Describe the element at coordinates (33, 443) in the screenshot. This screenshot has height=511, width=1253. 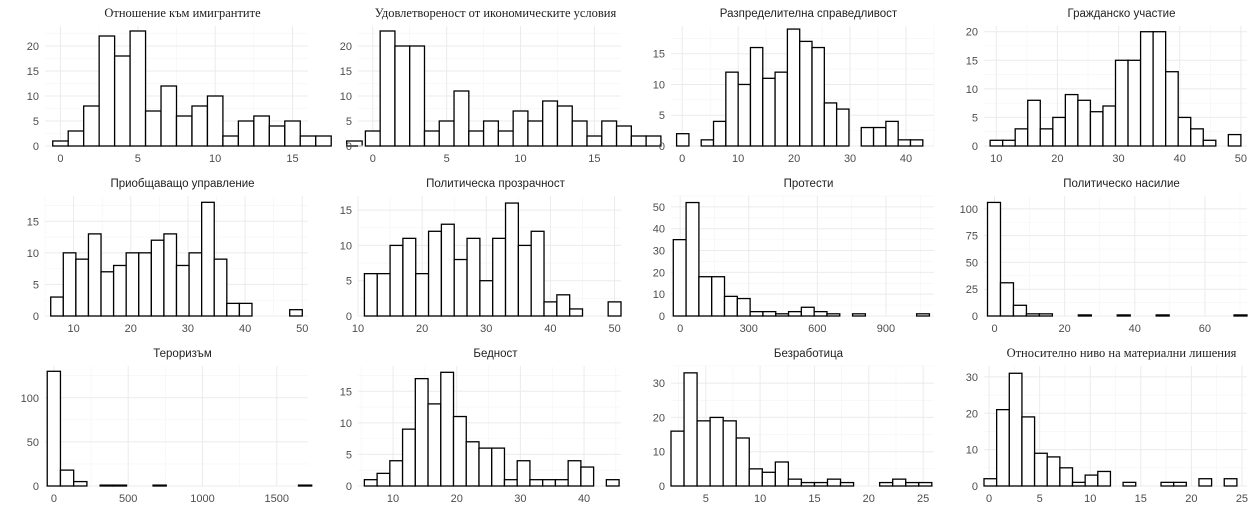
I see `y-tick-label: 50` at that location.